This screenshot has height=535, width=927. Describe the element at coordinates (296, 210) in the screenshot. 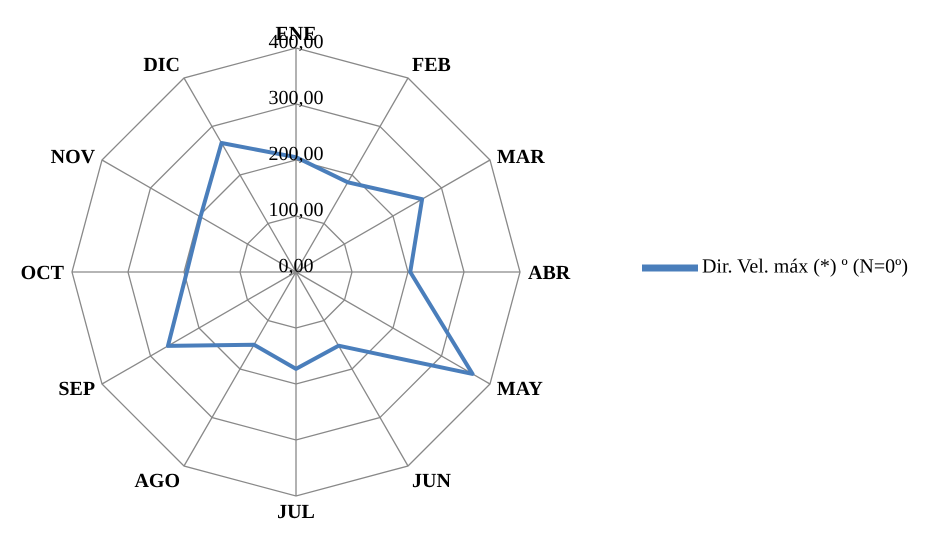

I see `y-tick-label: 100,00` at that location.